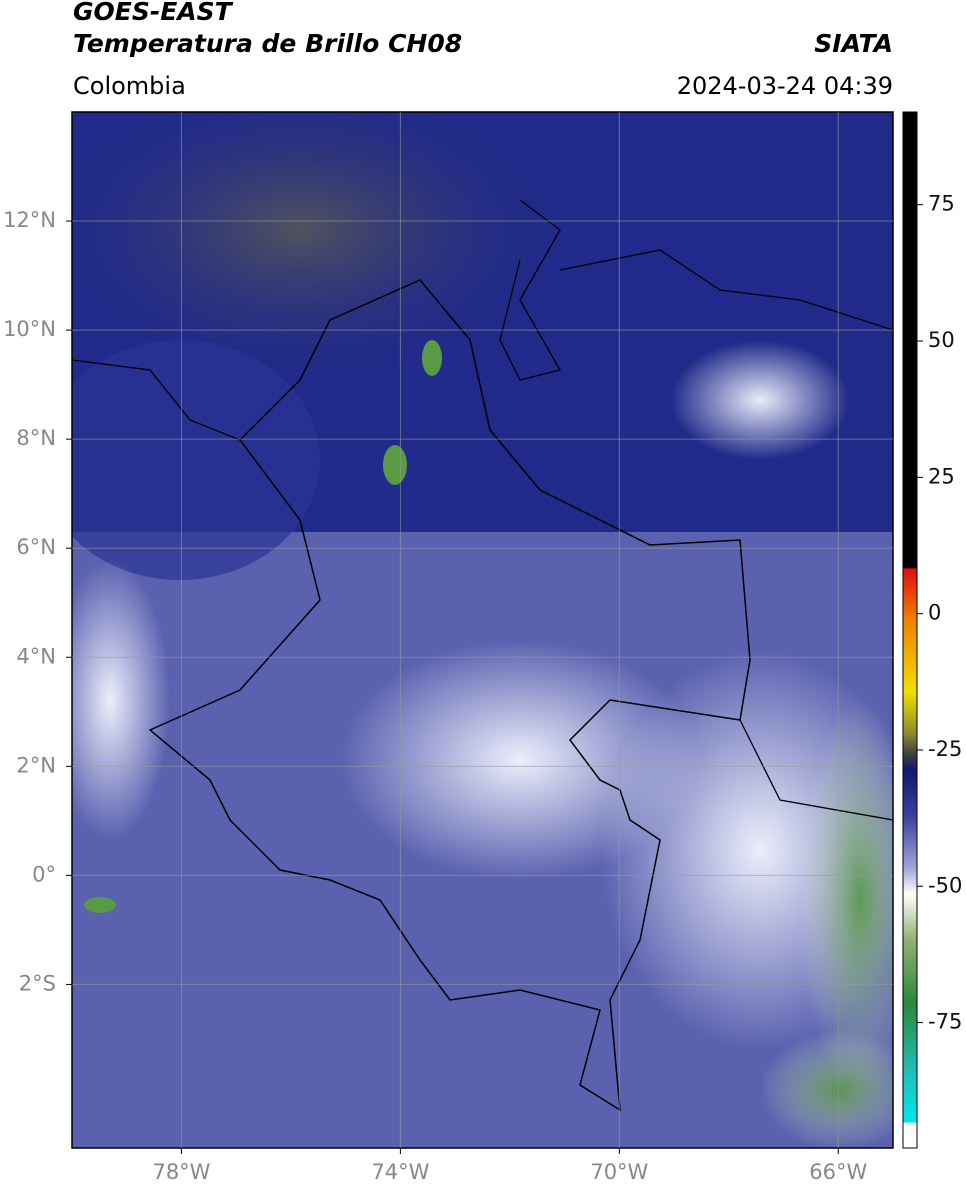 This screenshot has width=966, height=1194. Describe the element at coordinates (181, 1172) in the screenshot. I see `lon-tick-label: 78°W` at that location.